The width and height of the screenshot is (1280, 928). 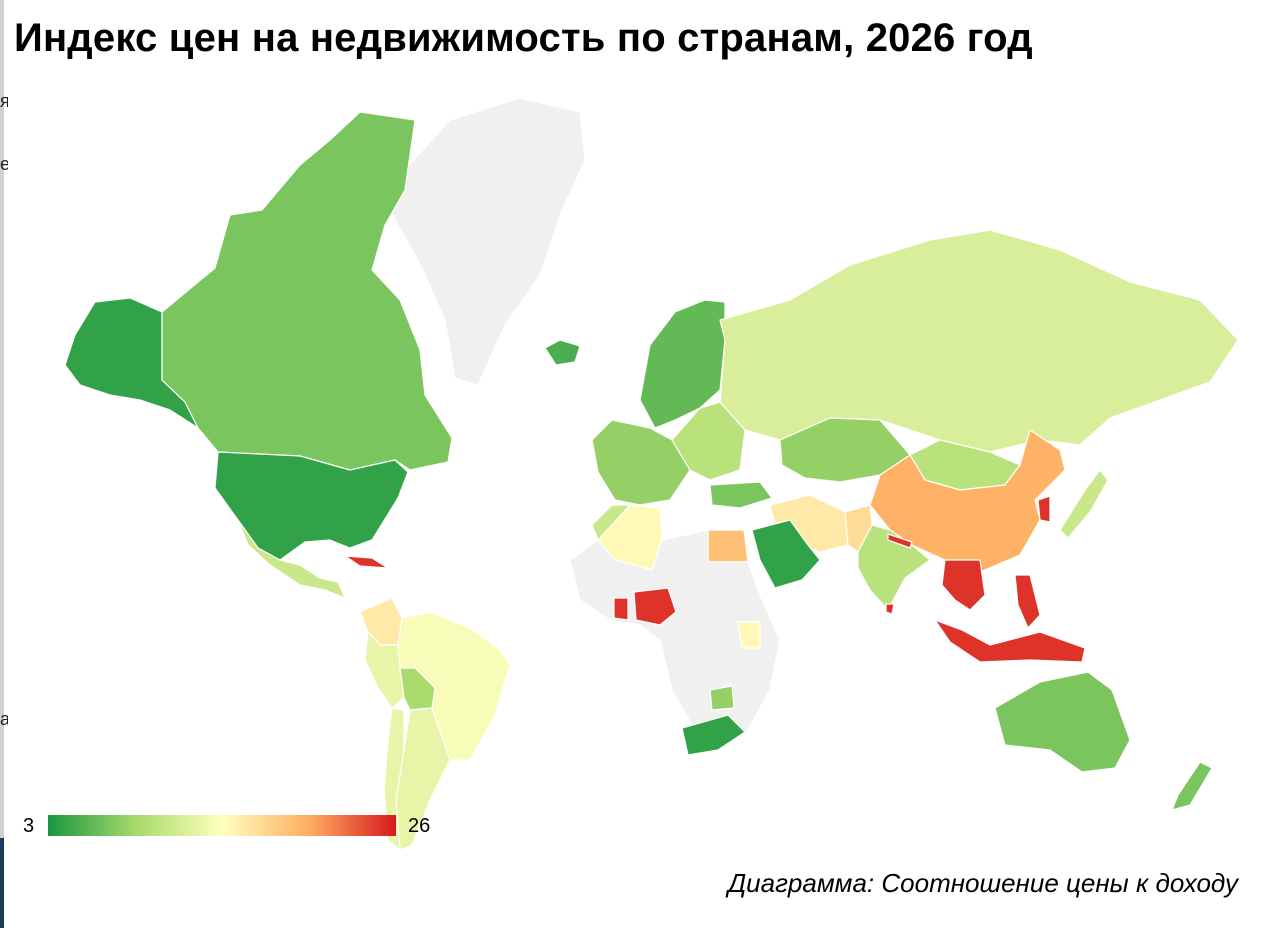 I want to click on region-usa, so click(x=311, y=506).